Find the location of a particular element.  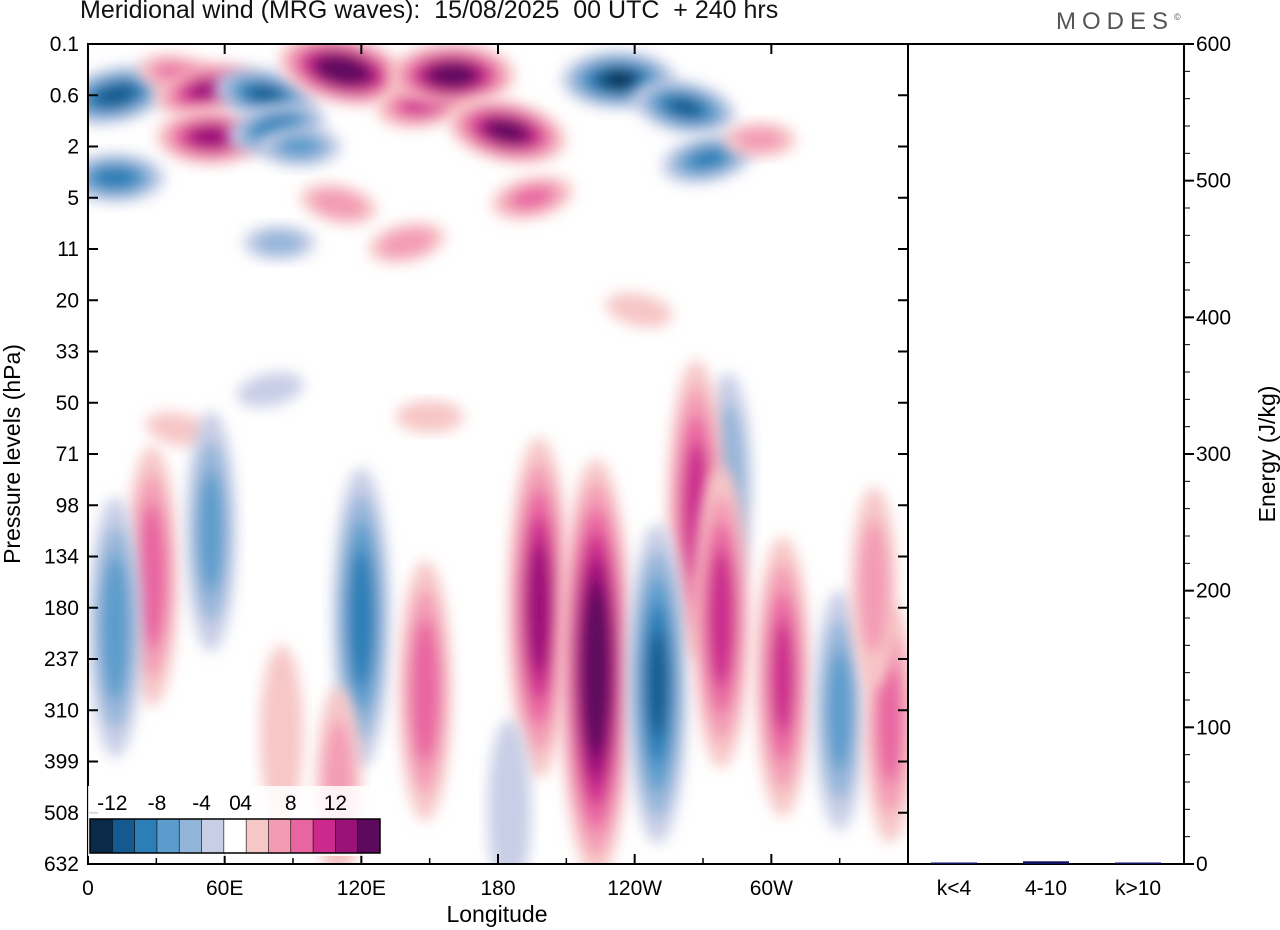

energy-tick-label: 500 is located at coordinates (1213, 181).